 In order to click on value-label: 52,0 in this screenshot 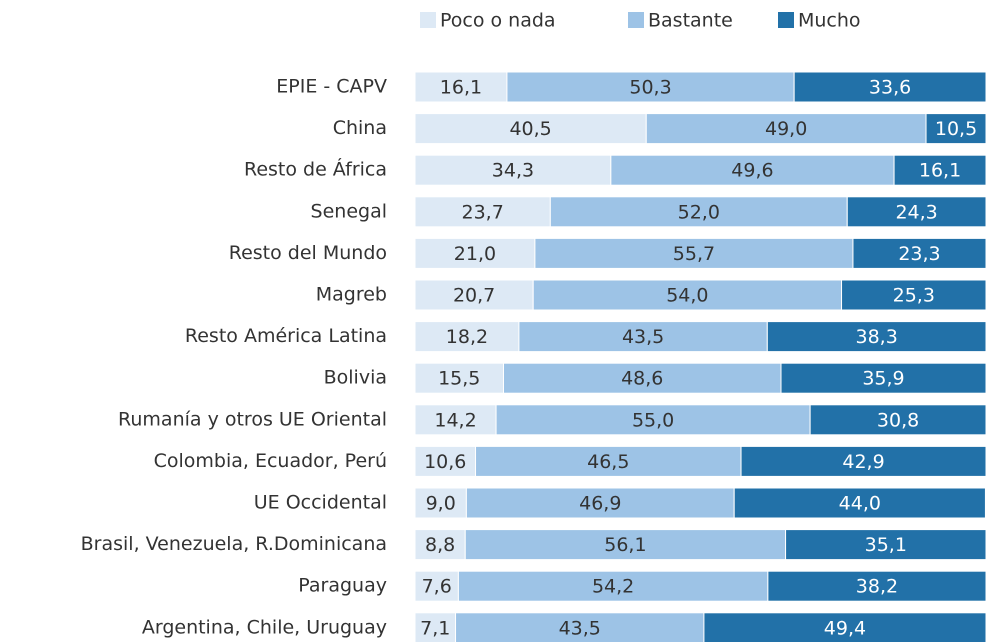, I will do `click(699, 212)`.